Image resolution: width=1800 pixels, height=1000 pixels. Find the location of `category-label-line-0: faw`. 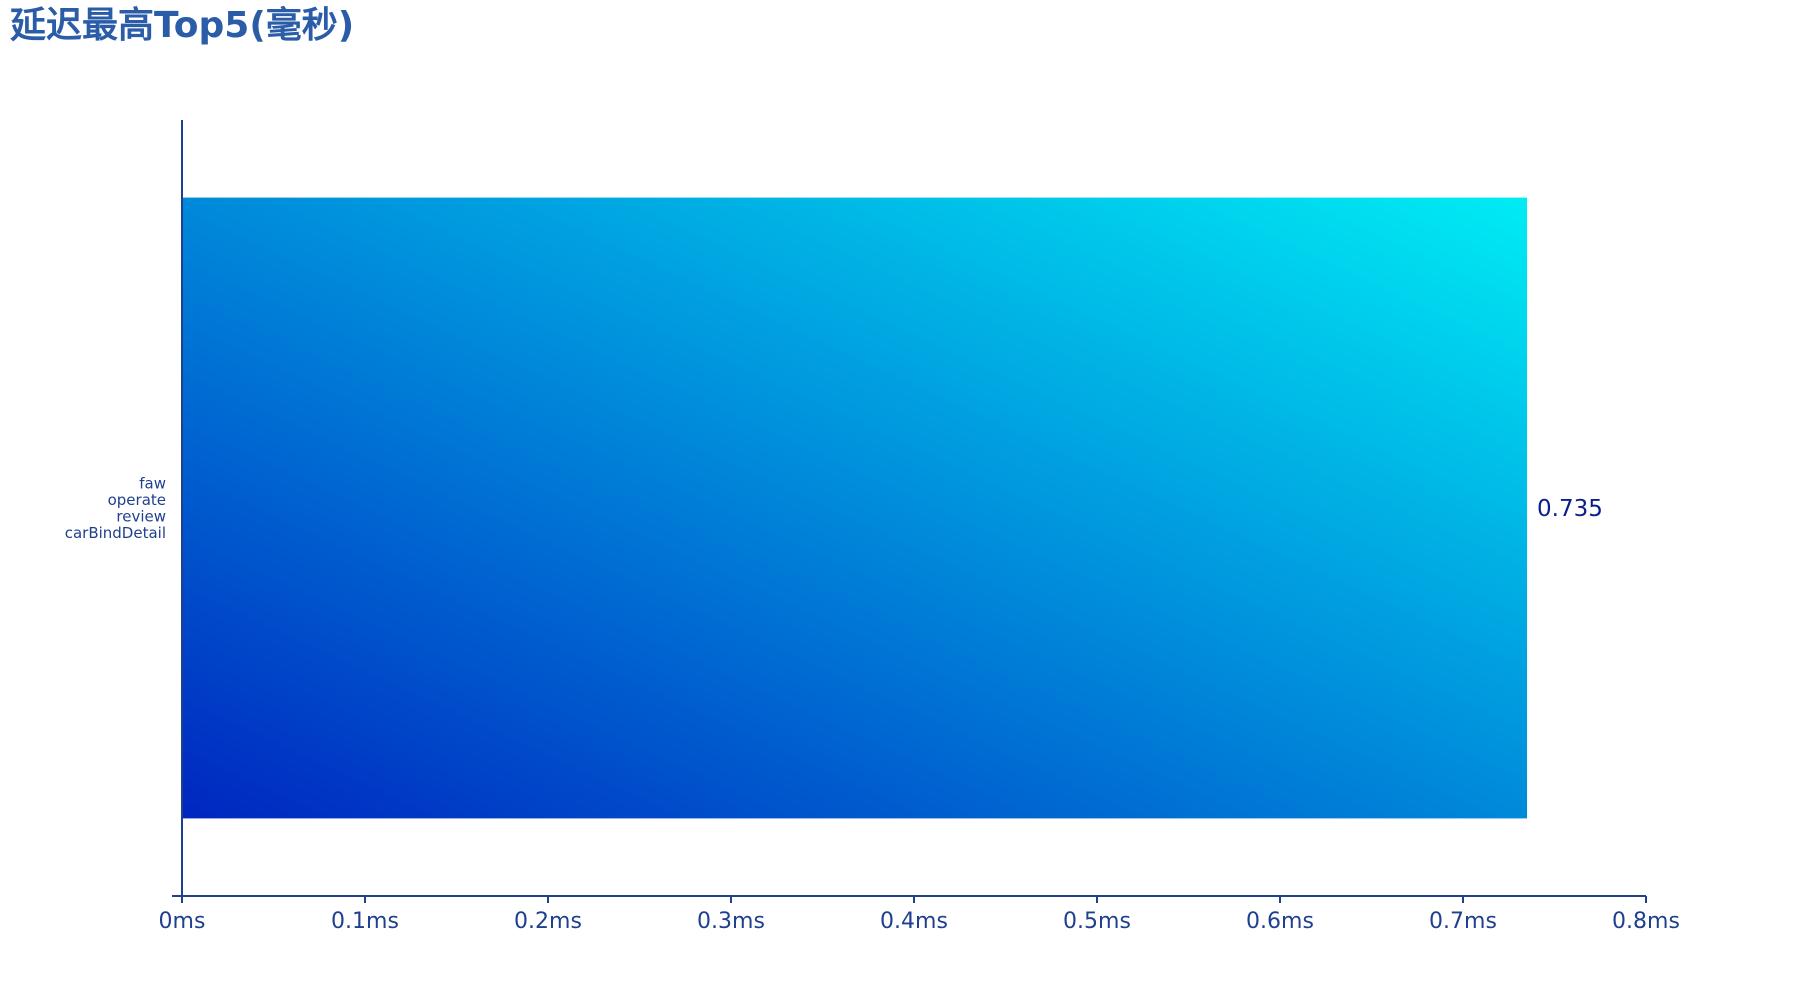

category-label-line-0: faw is located at coordinates (152, 483).